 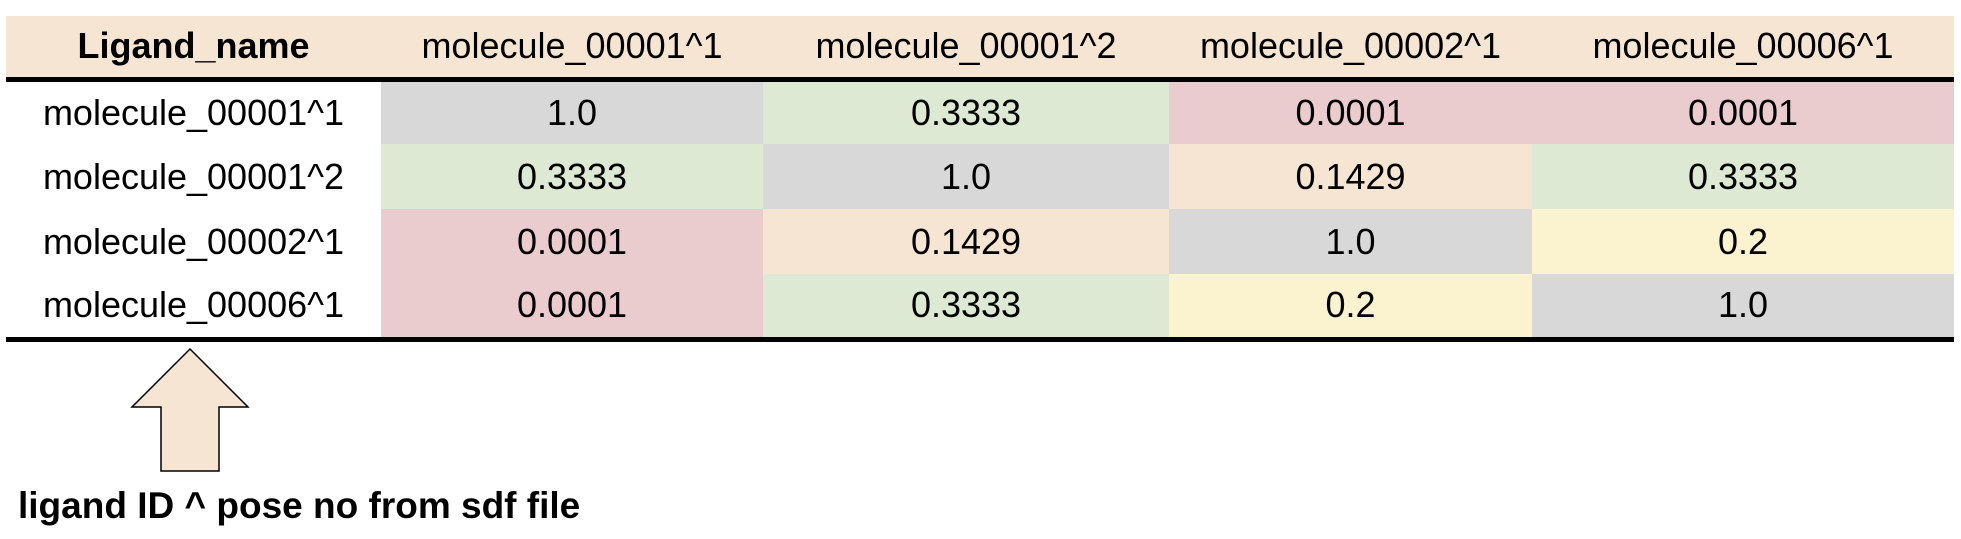 I want to click on row-label: molecule_00002^1, so click(x=193, y=241).